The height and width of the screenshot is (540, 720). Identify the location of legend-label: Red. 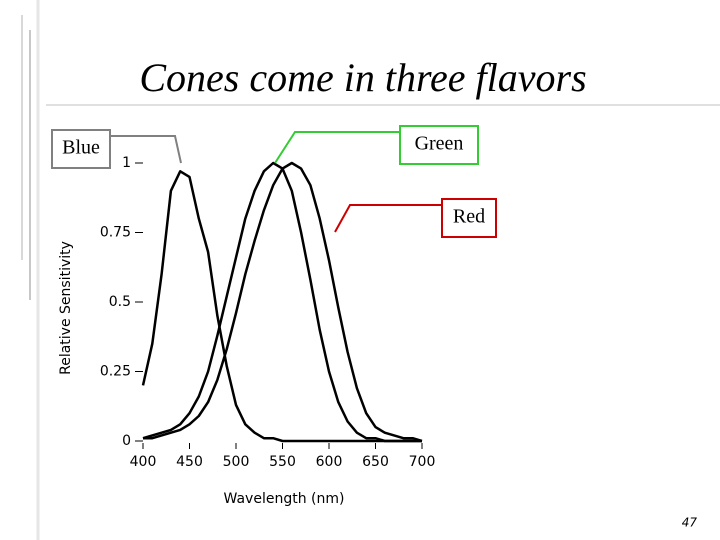
(469, 217).